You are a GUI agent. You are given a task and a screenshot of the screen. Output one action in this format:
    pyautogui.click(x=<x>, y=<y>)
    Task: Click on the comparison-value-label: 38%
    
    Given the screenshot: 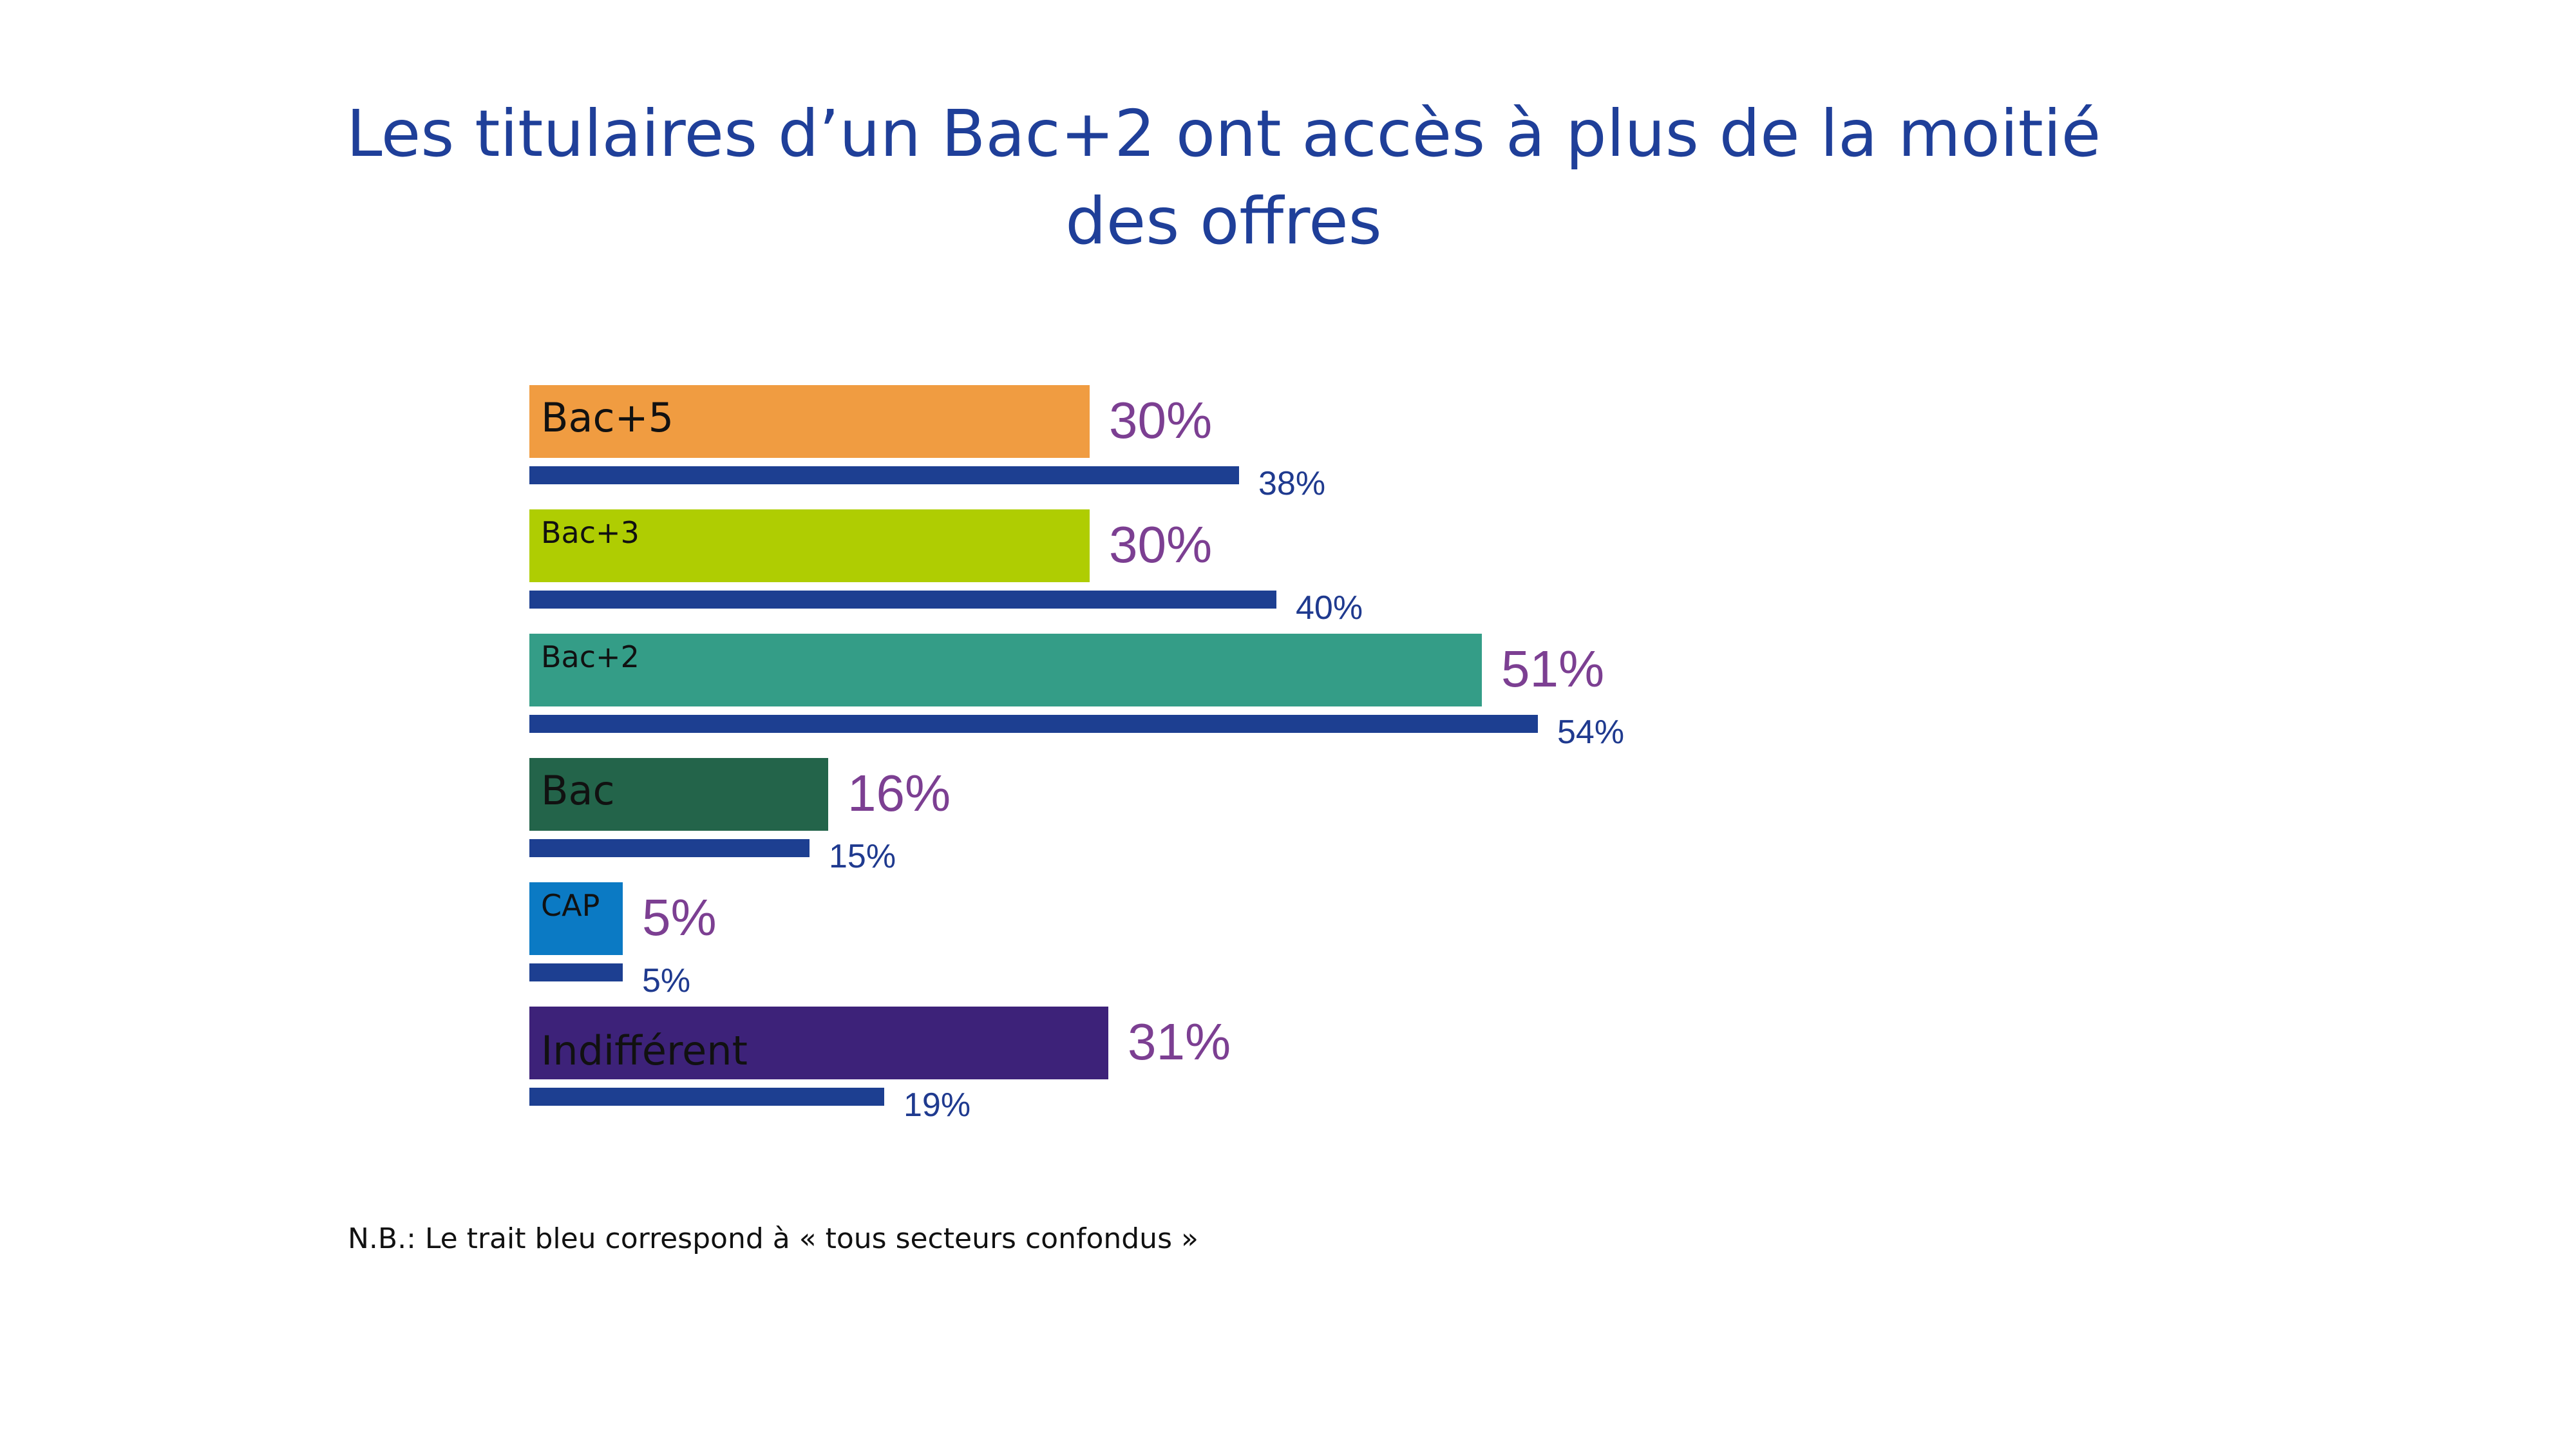 What is the action you would take?
    pyautogui.click(x=1291, y=483)
    